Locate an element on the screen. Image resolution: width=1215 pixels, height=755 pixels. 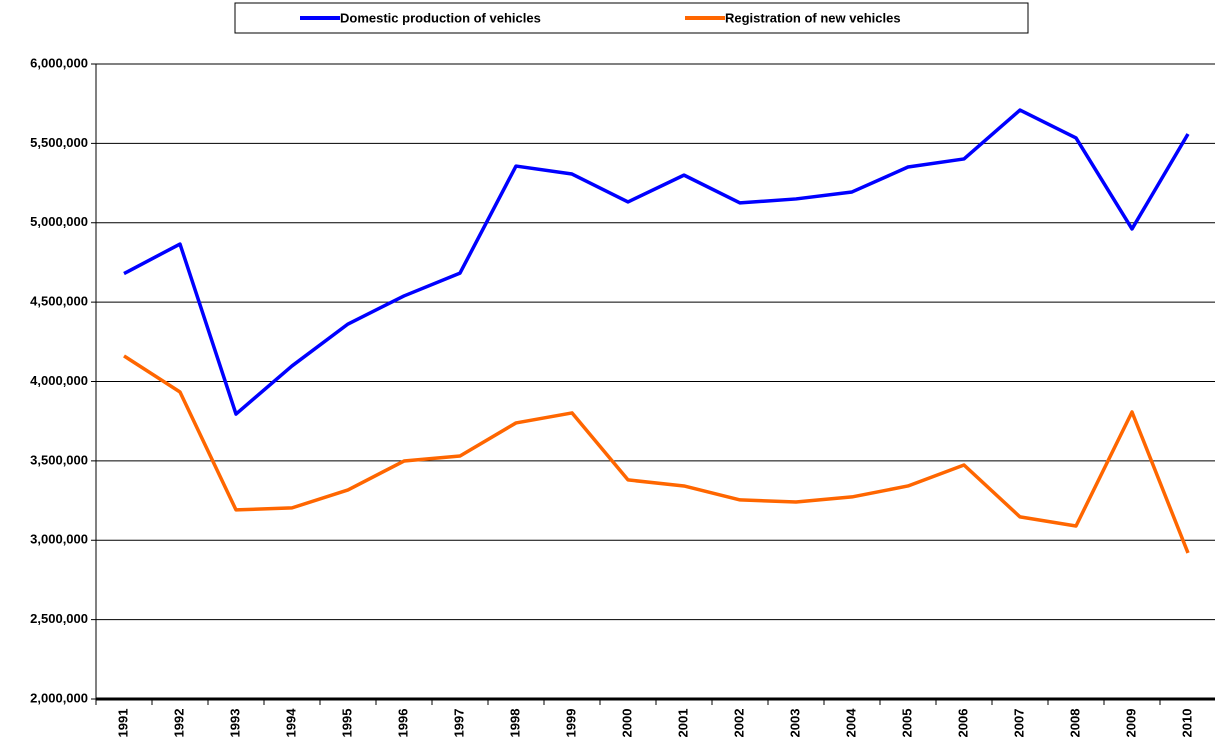
y-tick-label: 4,500,000 is located at coordinates (59, 301).